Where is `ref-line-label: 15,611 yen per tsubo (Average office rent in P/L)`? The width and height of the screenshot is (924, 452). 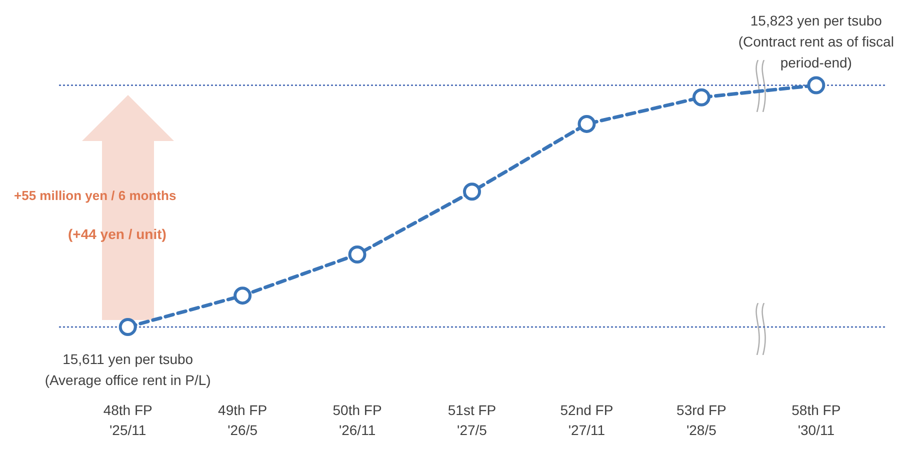
ref-line-label: 15,611 yen per tsubo (Average office rent in P/L) is located at coordinates (127, 369).